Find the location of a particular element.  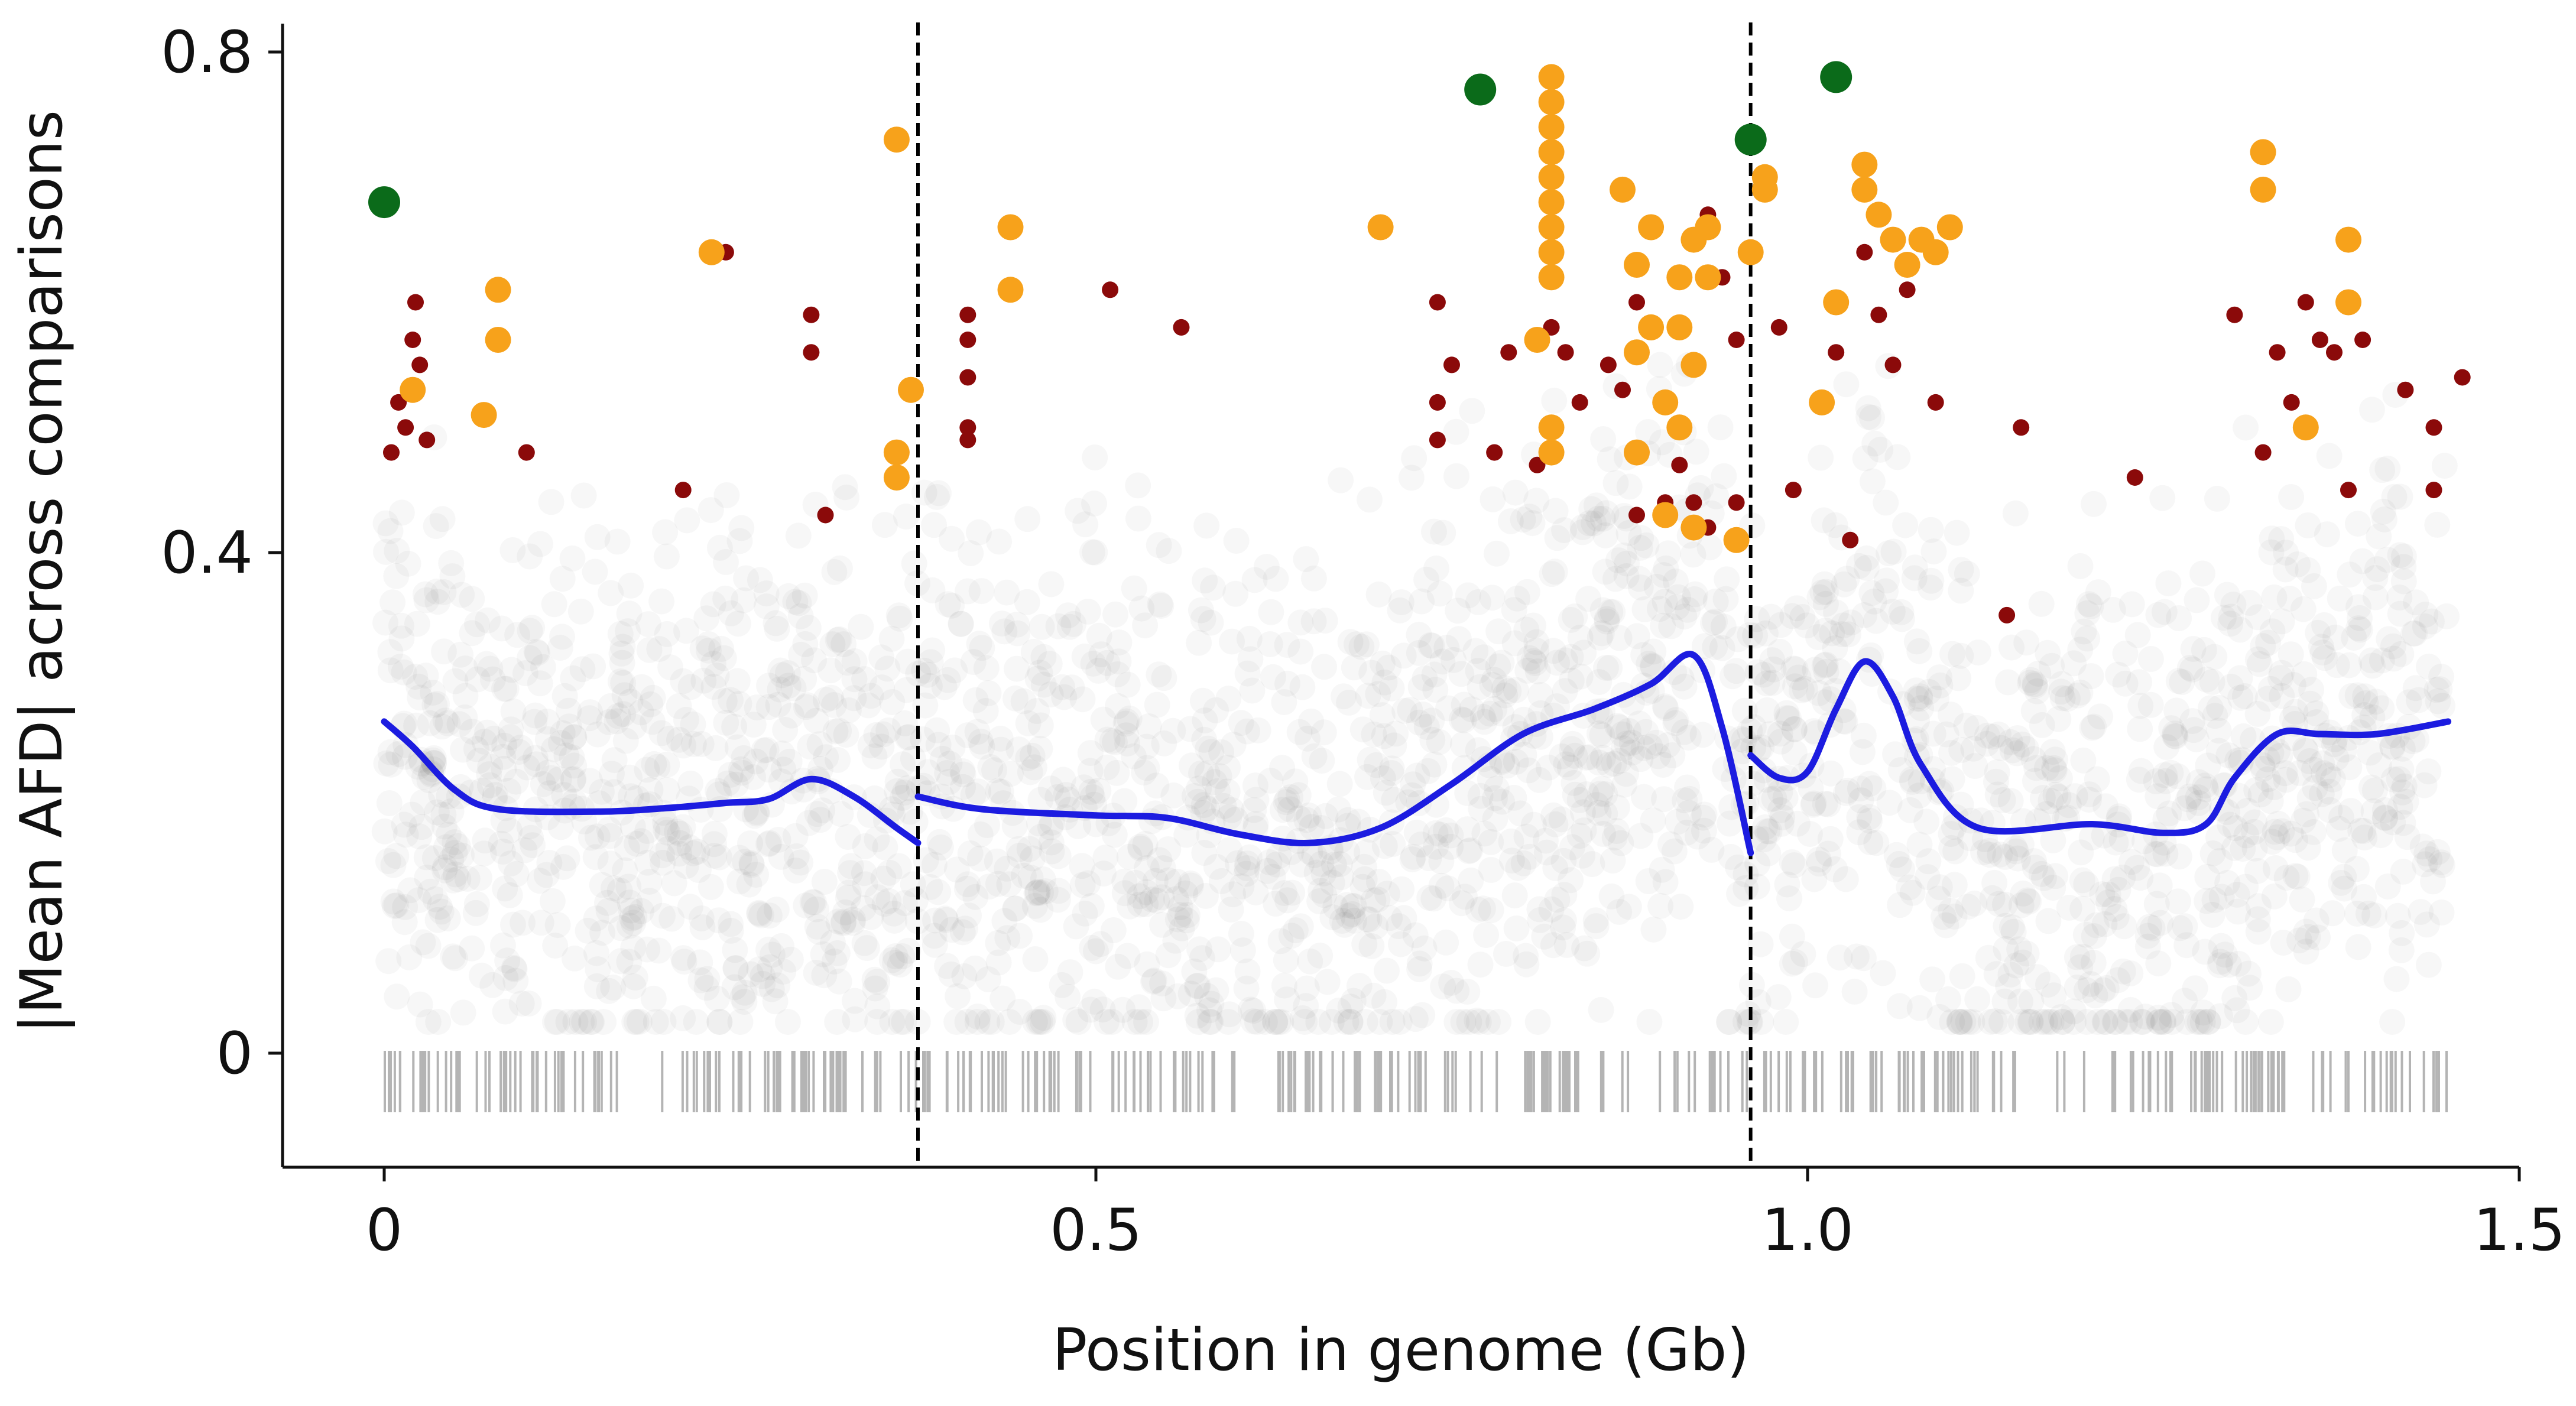

y-ticks: 0 0.4 0.8 is located at coordinates (222, 553).